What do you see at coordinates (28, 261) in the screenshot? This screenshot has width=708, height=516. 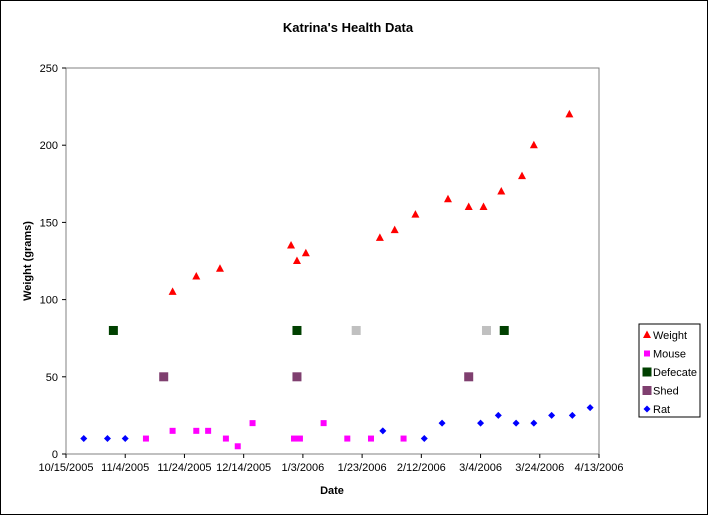 I see `y-axis-title: Weight (grams)` at bounding box center [28, 261].